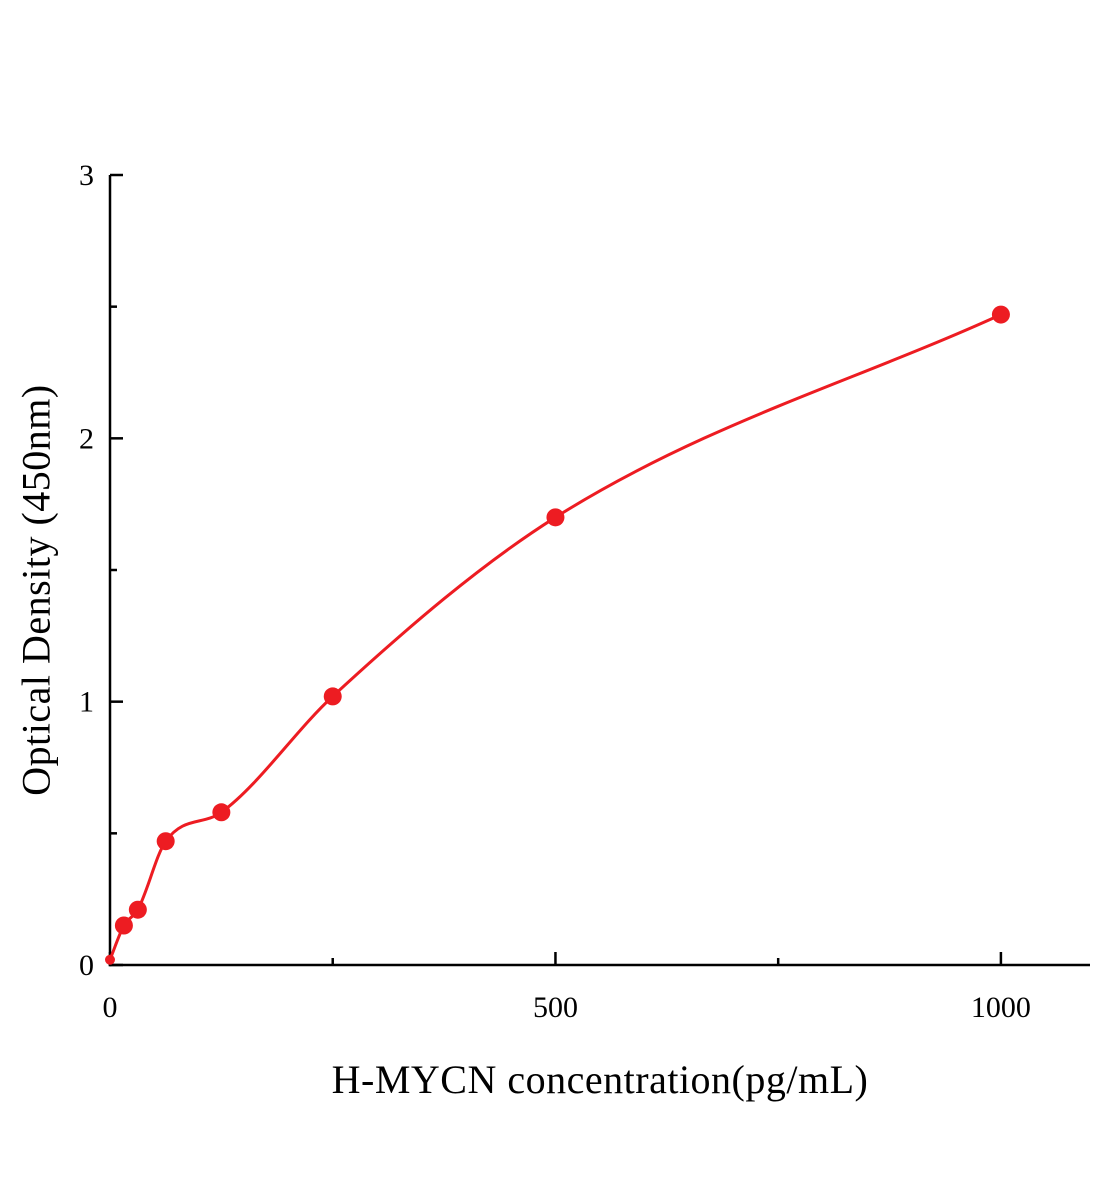 This screenshot has height=1200, width=1104. I want to click on x-tick-label: 0, so click(110, 1007).